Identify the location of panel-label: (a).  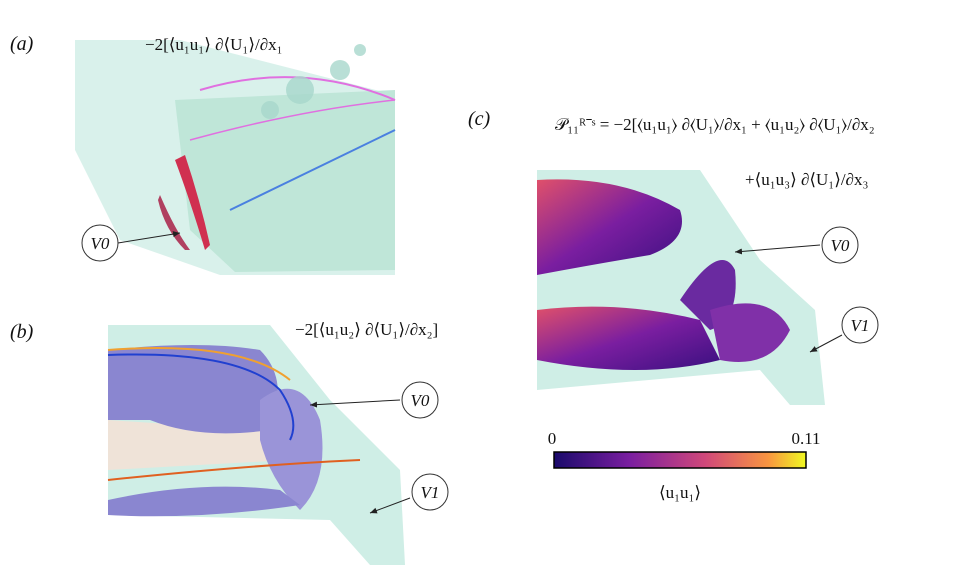
(22, 44).